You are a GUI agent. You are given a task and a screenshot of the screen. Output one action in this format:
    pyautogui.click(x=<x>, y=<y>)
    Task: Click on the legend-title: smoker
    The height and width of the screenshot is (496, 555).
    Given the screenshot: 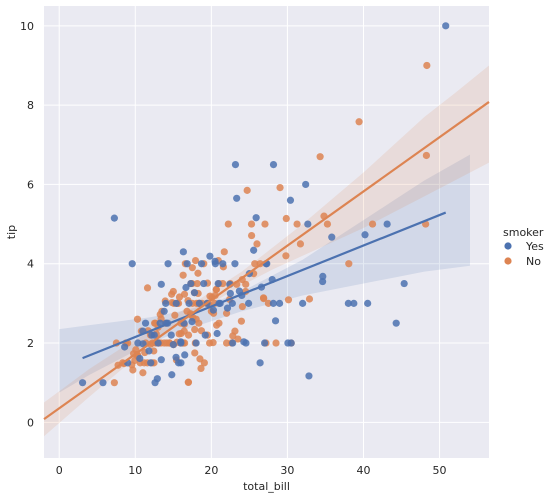 What is the action you would take?
    pyautogui.click(x=523, y=232)
    